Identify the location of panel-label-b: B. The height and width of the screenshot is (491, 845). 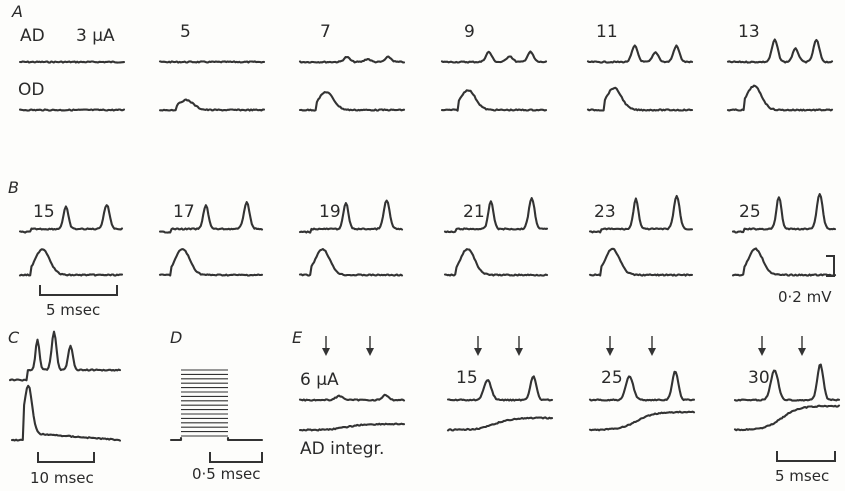
(13, 187).